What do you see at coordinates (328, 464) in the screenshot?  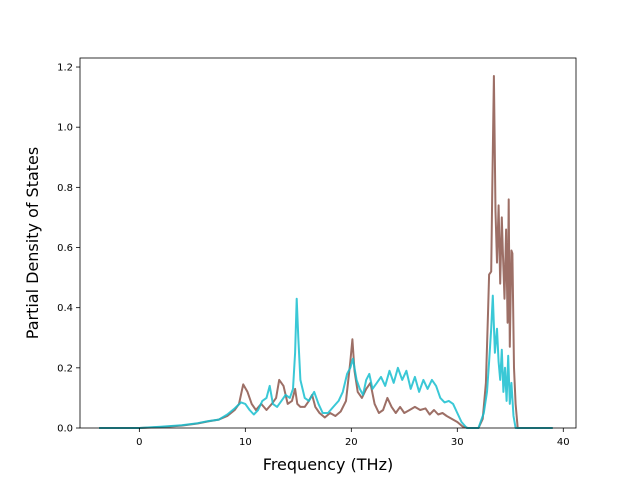 I see `x-axis-label: Frequency (THz)` at bounding box center [328, 464].